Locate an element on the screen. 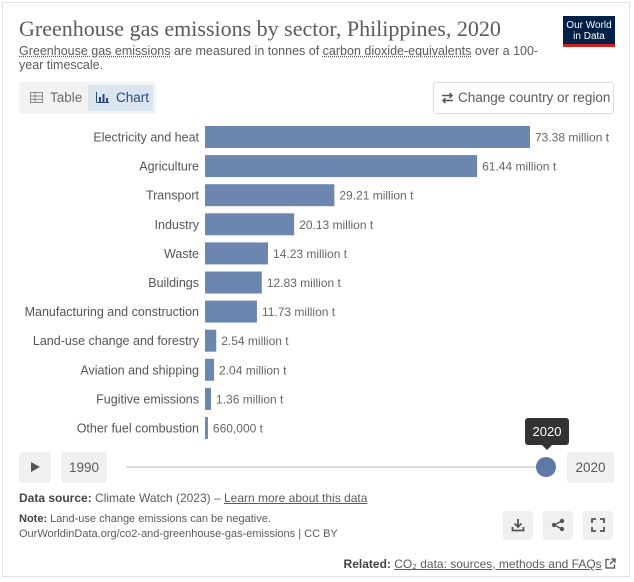 Image resolution: width=634 pixels, height=582 pixels. start-year-box: 1990 is located at coordinates (84, 467).